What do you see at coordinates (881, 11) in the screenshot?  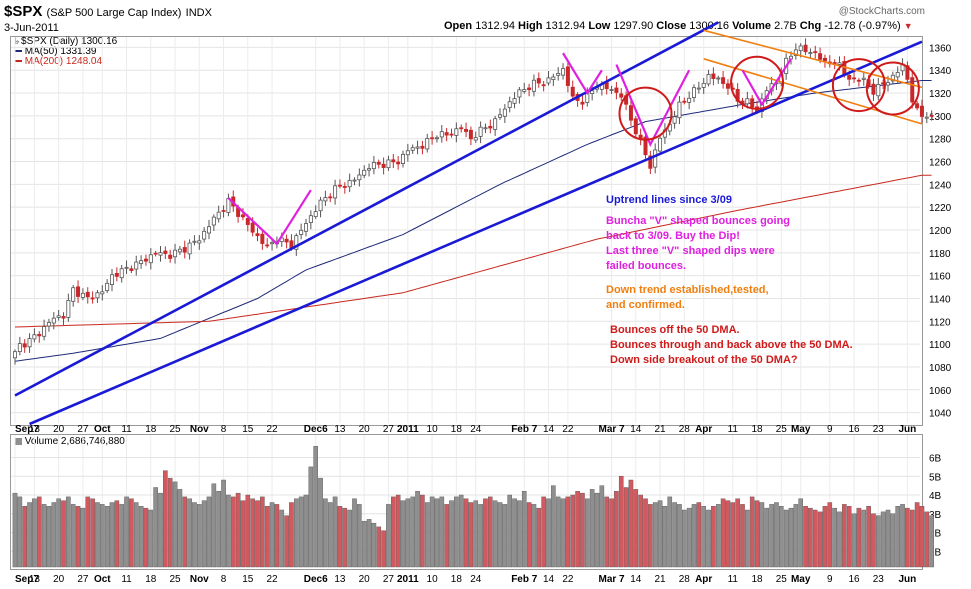 I see `stockcharts-brand: @StockCharts.com` at bounding box center [881, 11].